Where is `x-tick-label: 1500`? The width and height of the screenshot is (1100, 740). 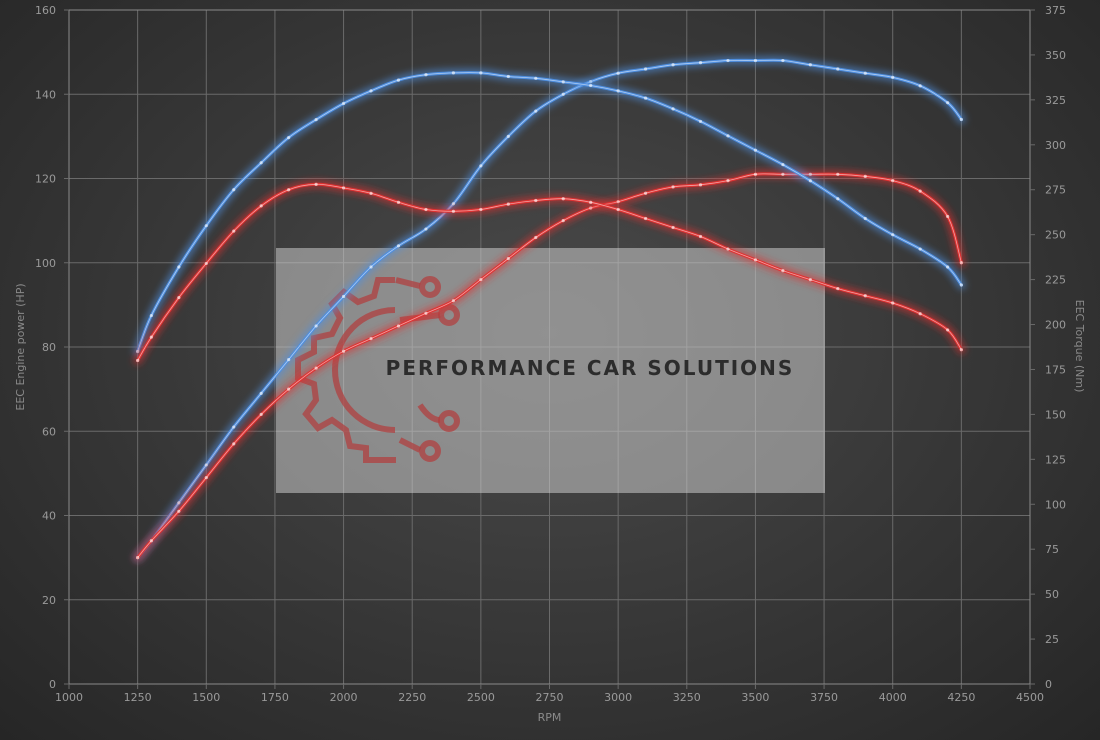
x-tick-label: 1500 is located at coordinates (206, 697).